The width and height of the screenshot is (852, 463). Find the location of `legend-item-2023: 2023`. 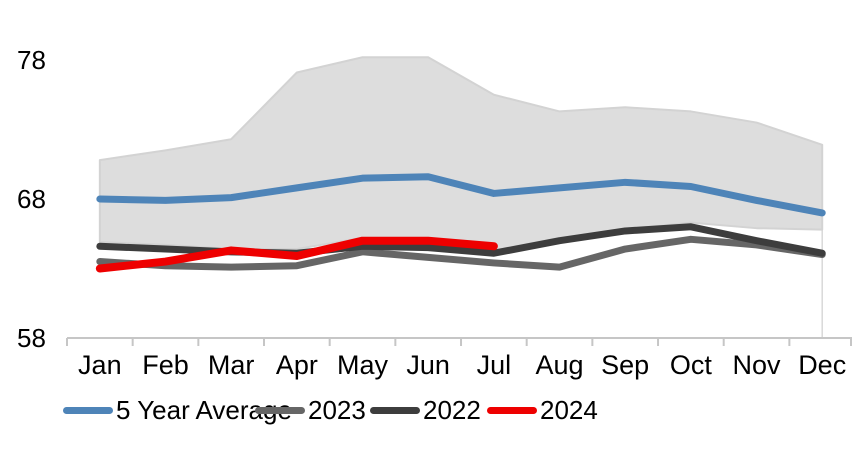

legend-item-2023: 2023 is located at coordinates (310, 410).